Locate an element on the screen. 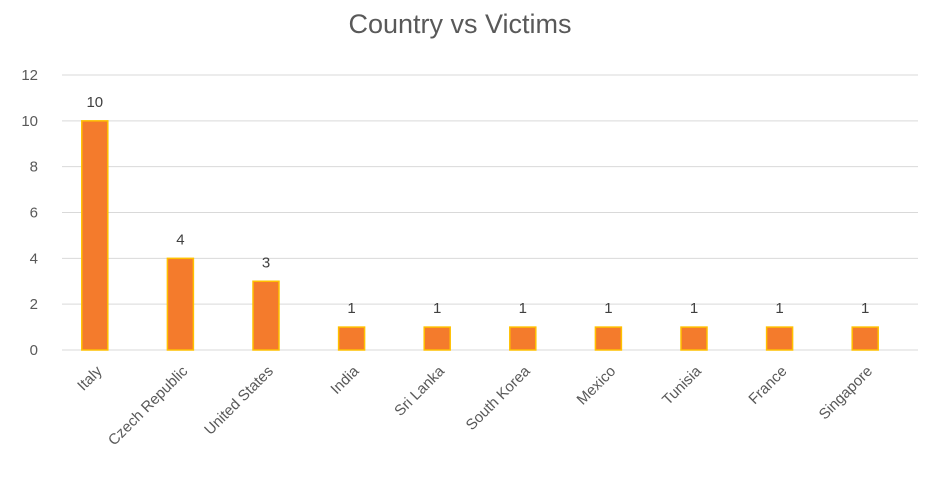 This screenshot has height=478, width=928. data-label: 3 is located at coordinates (266, 262).